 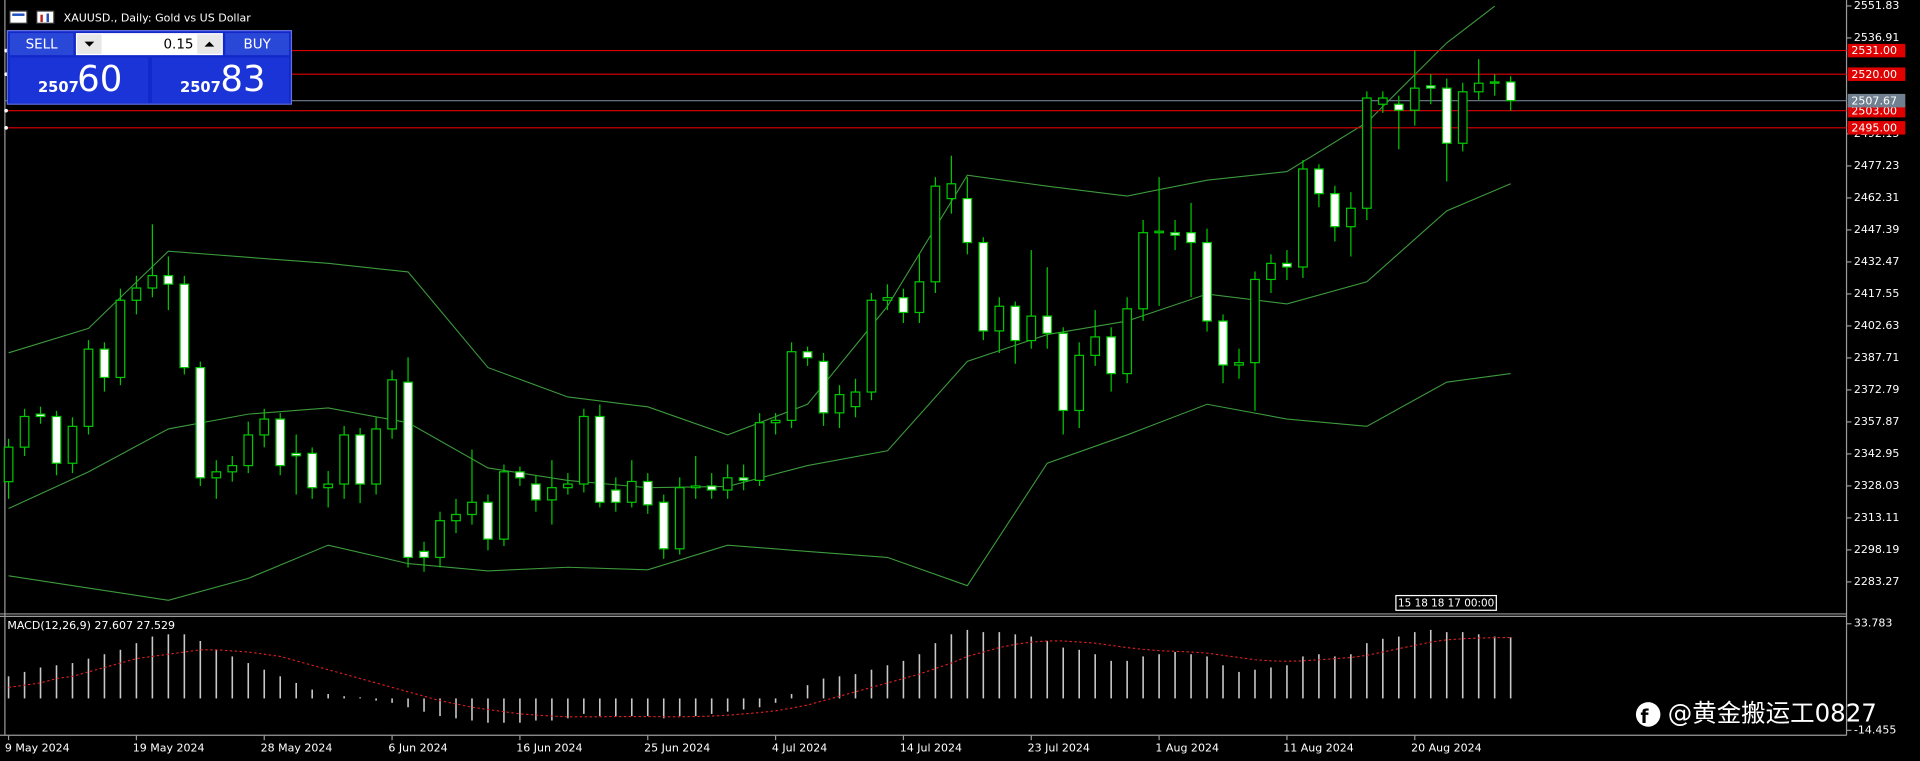 I want to click on x-tick-label: 1 Aug 2024, so click(x=1187, y=748).